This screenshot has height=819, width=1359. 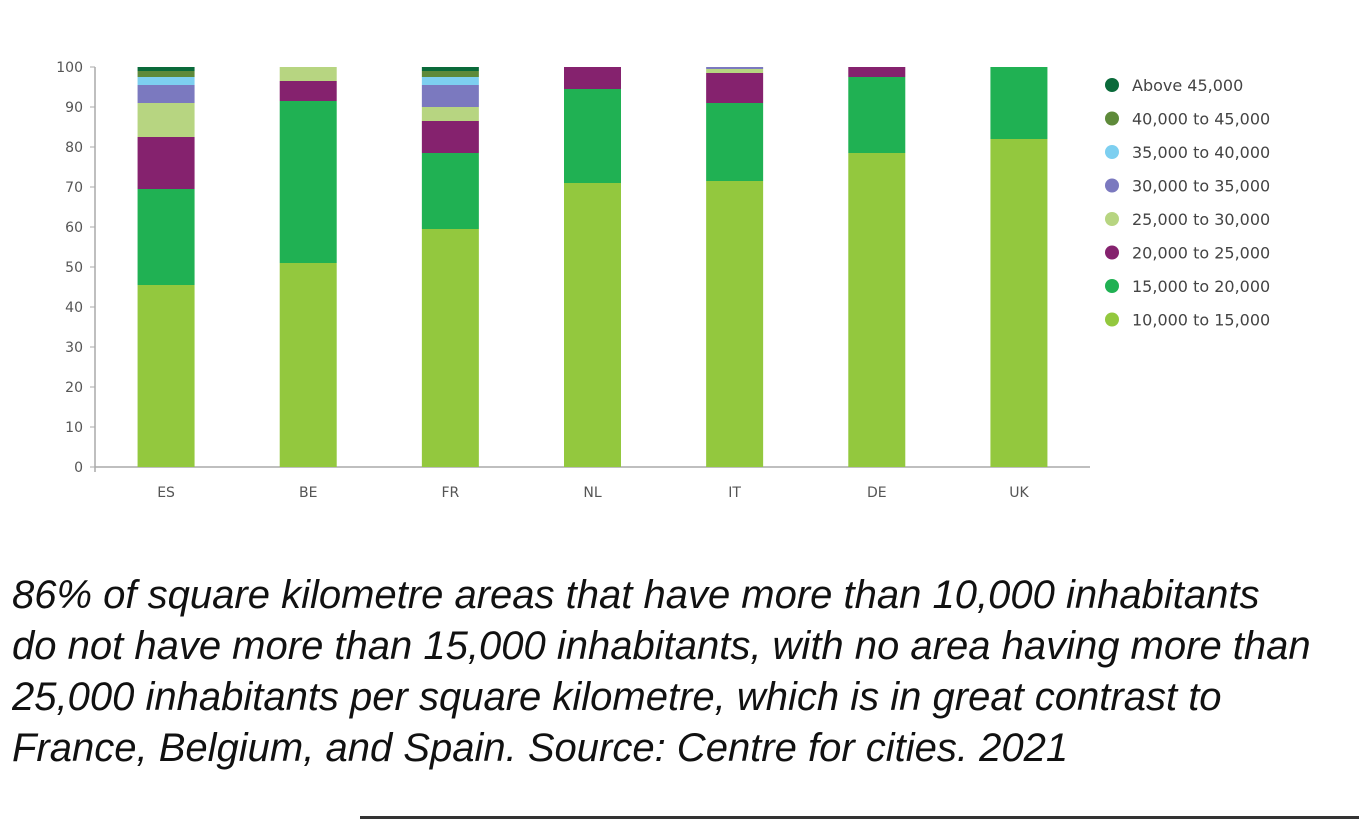 I want to click on bar-stack-uk, so click(x=1019, y=267).